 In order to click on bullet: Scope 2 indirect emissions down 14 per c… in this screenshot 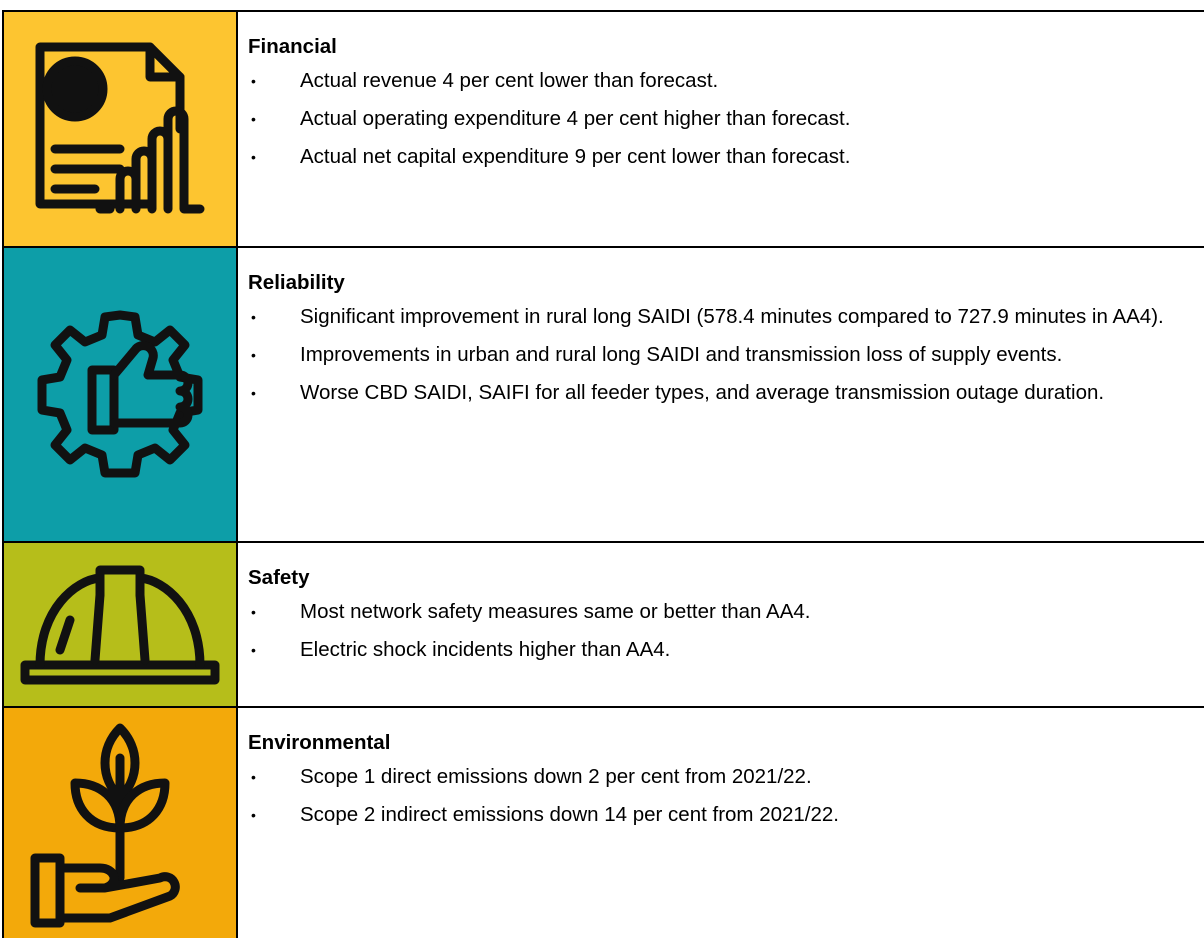, I will do `click(708, 815)`.